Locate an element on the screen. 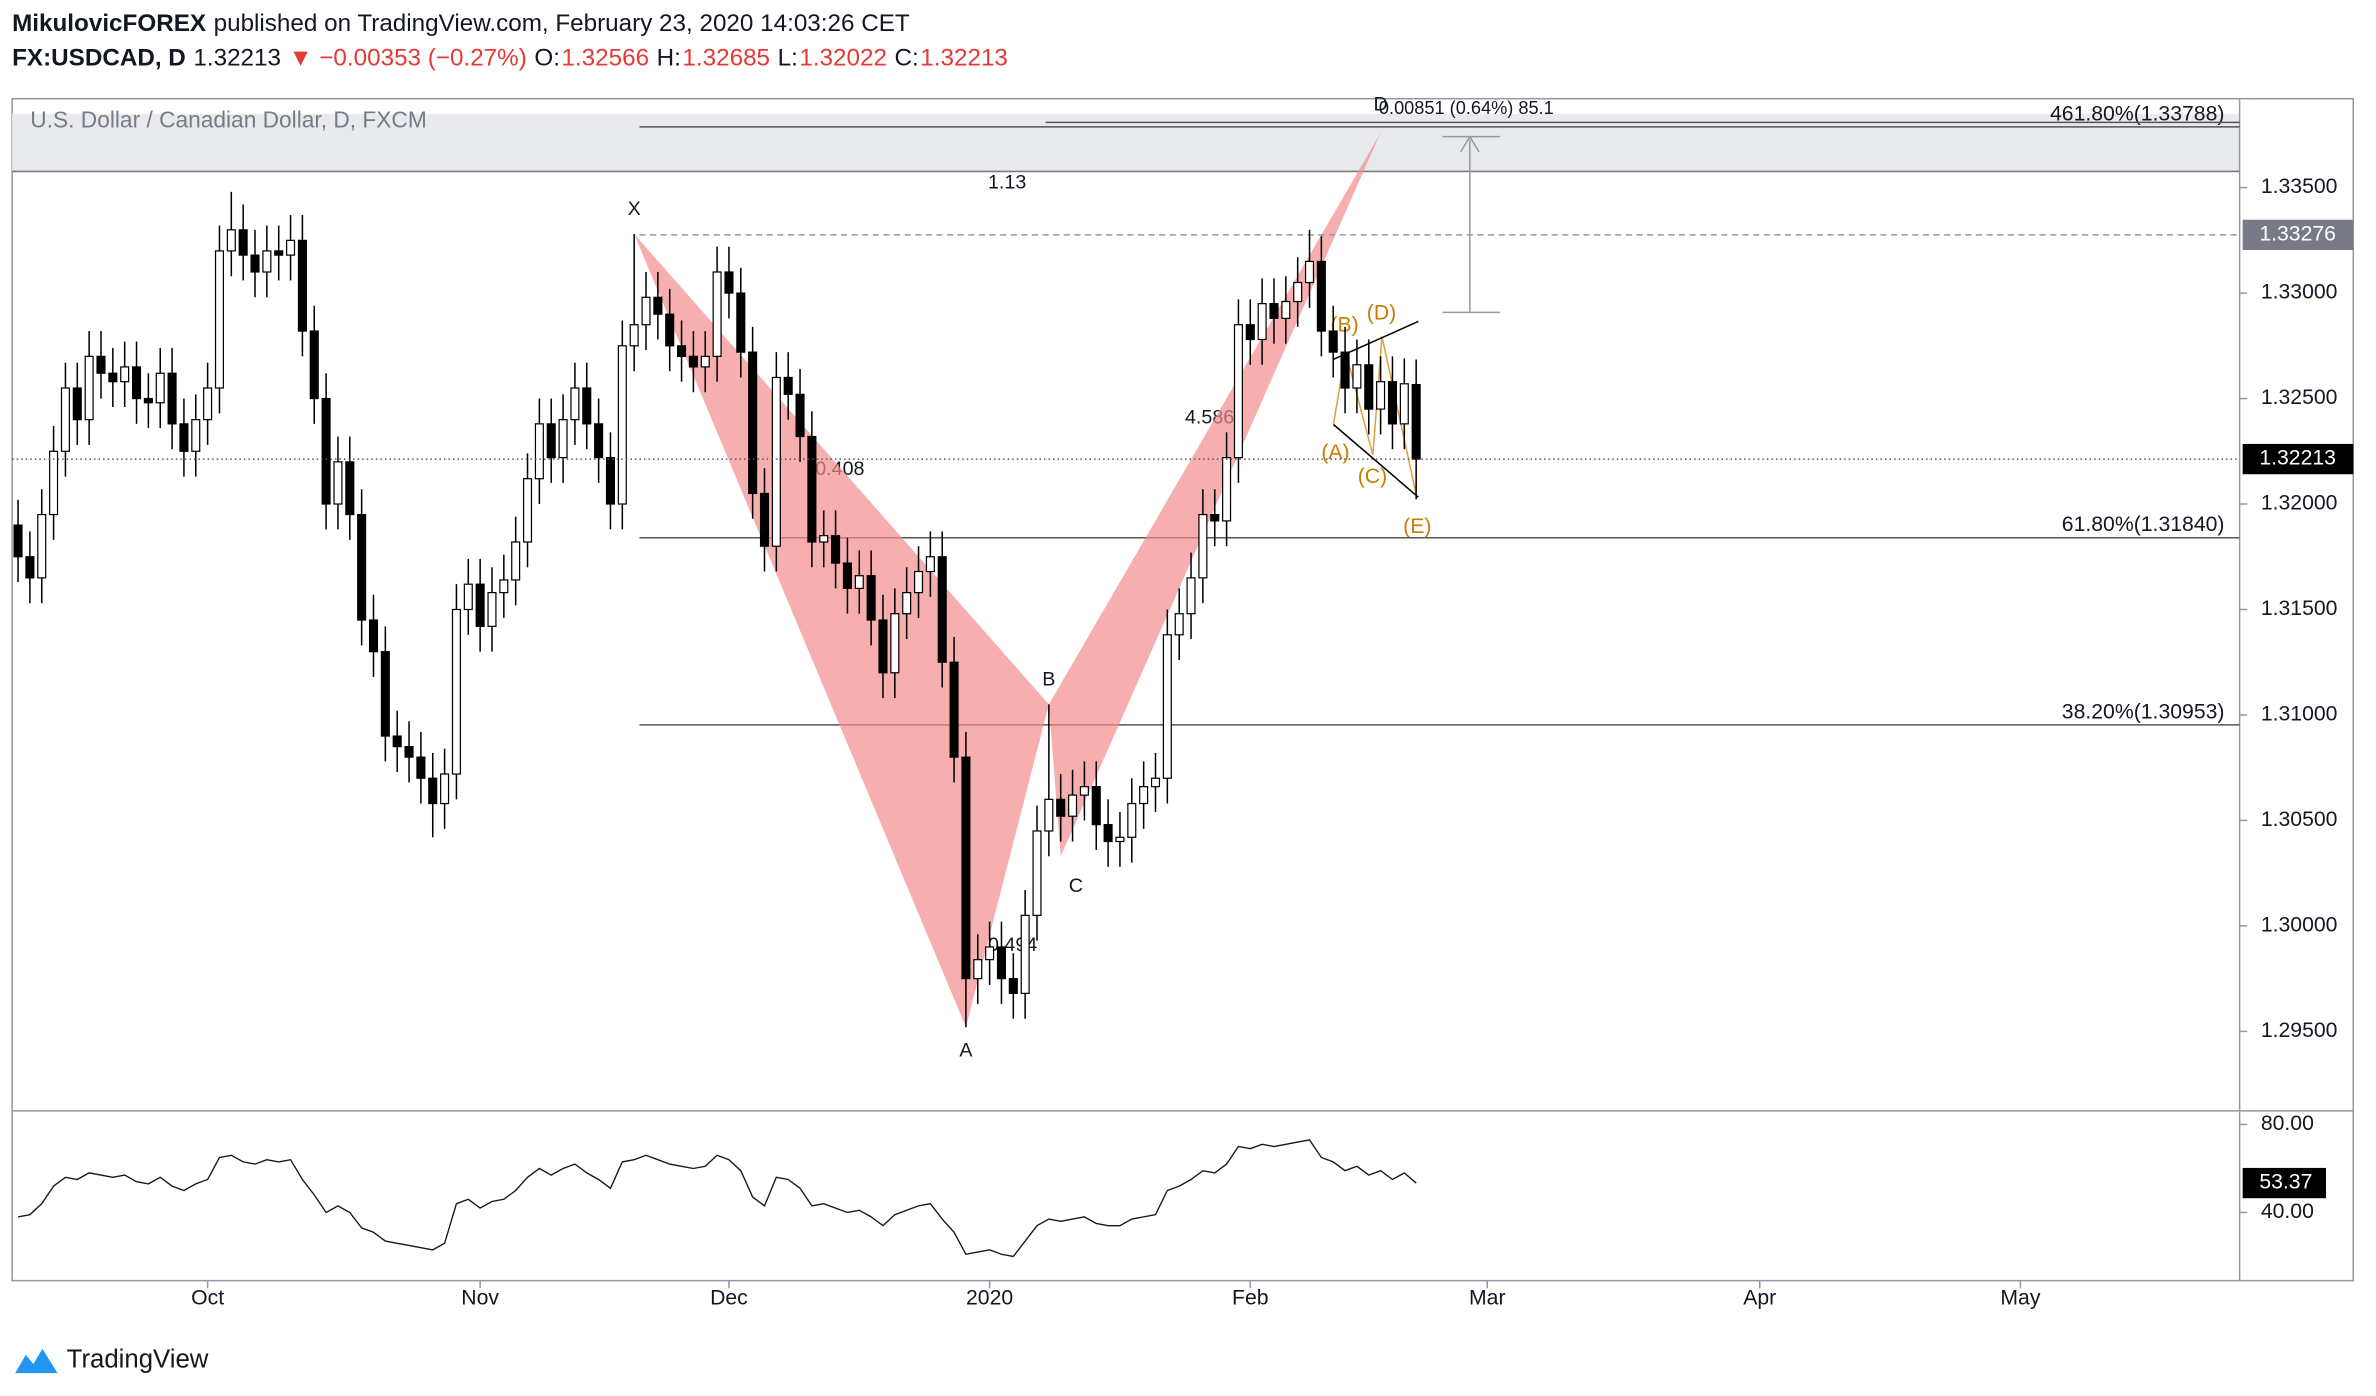  marker-label: 1.33276 is located at coordinates (2297, 233).